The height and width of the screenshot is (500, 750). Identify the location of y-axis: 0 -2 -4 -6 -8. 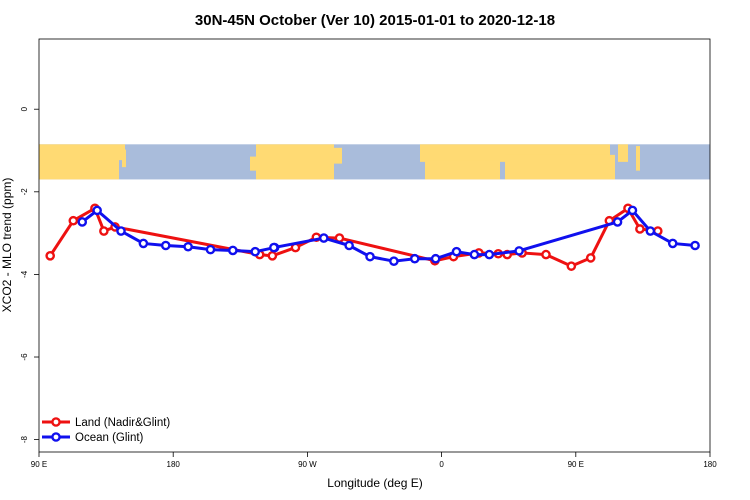
(29, 274).